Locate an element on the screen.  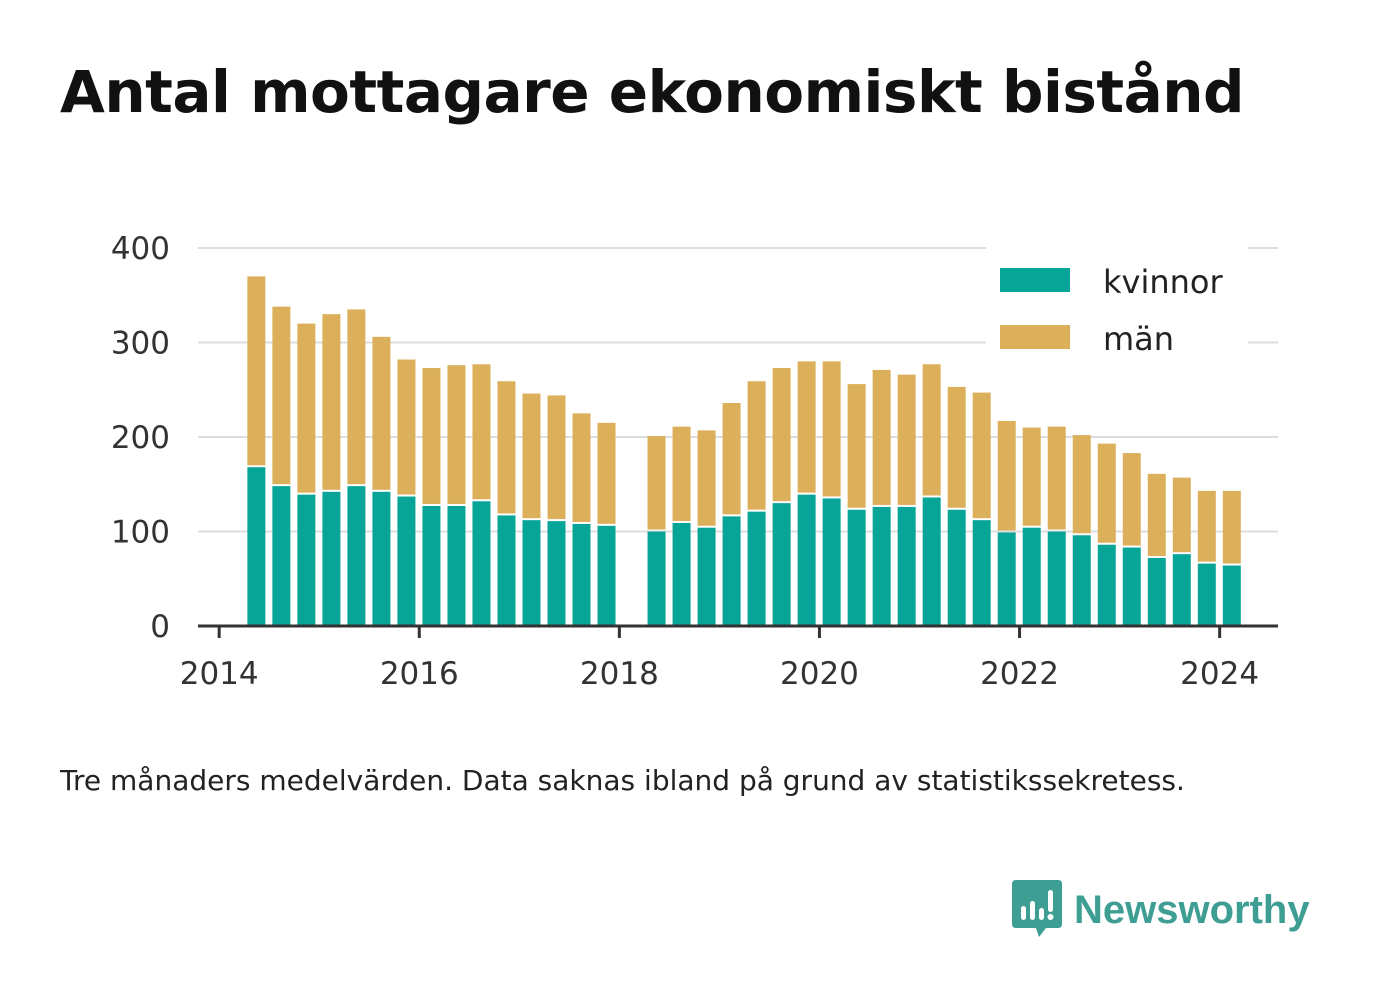
x-tick-label: 2018 is located at coordinates (619, 674).